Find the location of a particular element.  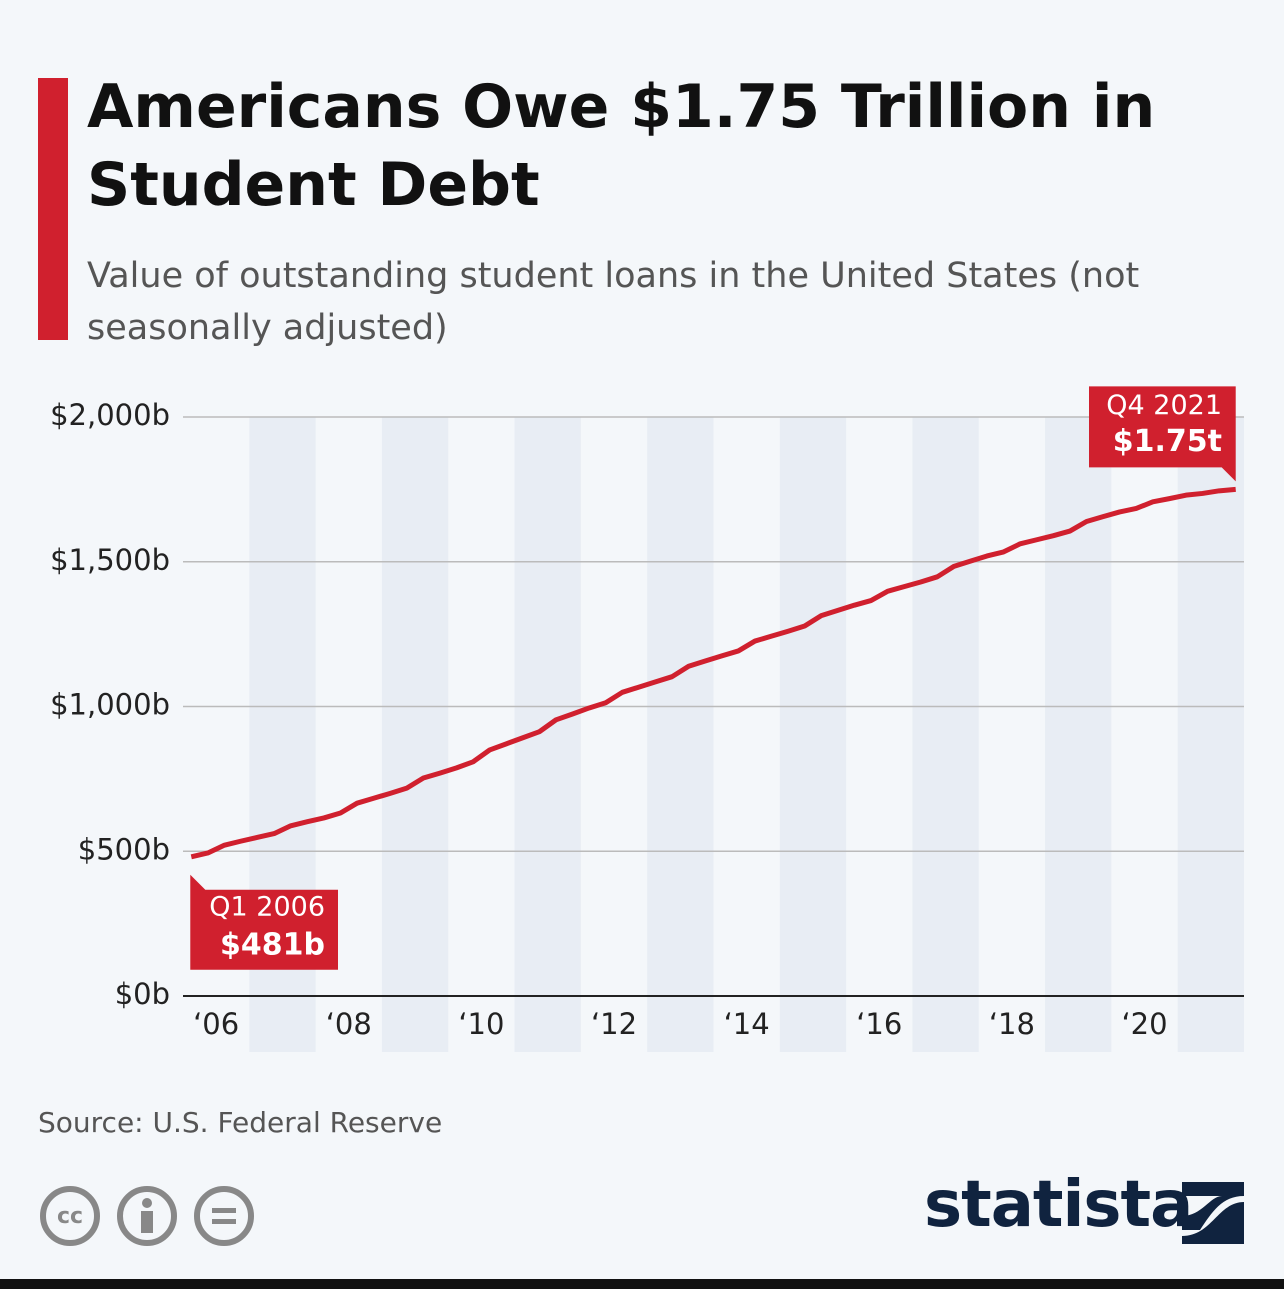

by-icon is located at coordinates (147, 1216).